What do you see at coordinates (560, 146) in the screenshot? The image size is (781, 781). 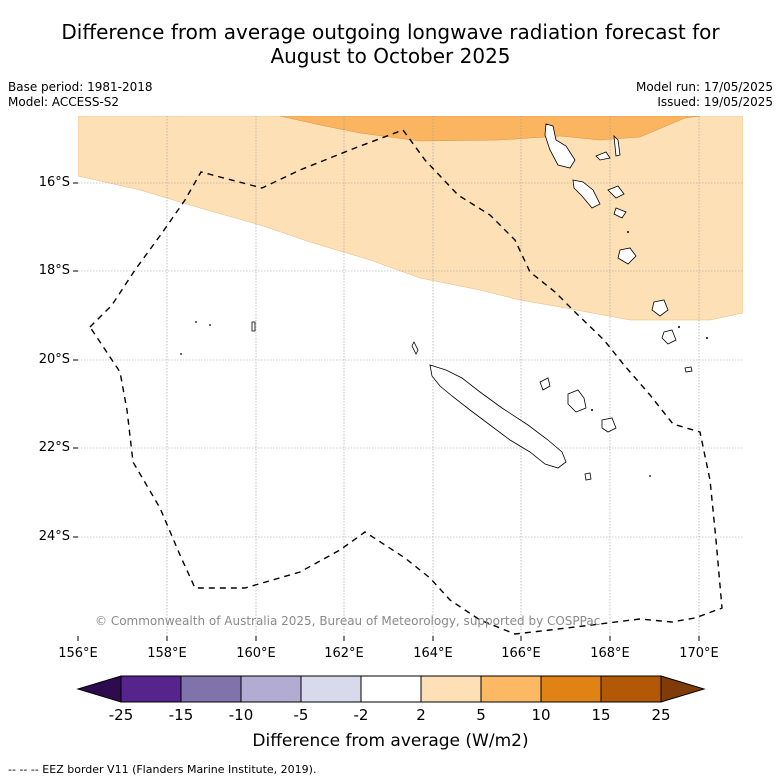 I see `vanuatu-espiritu-santo` at bounding box center [560, 146].